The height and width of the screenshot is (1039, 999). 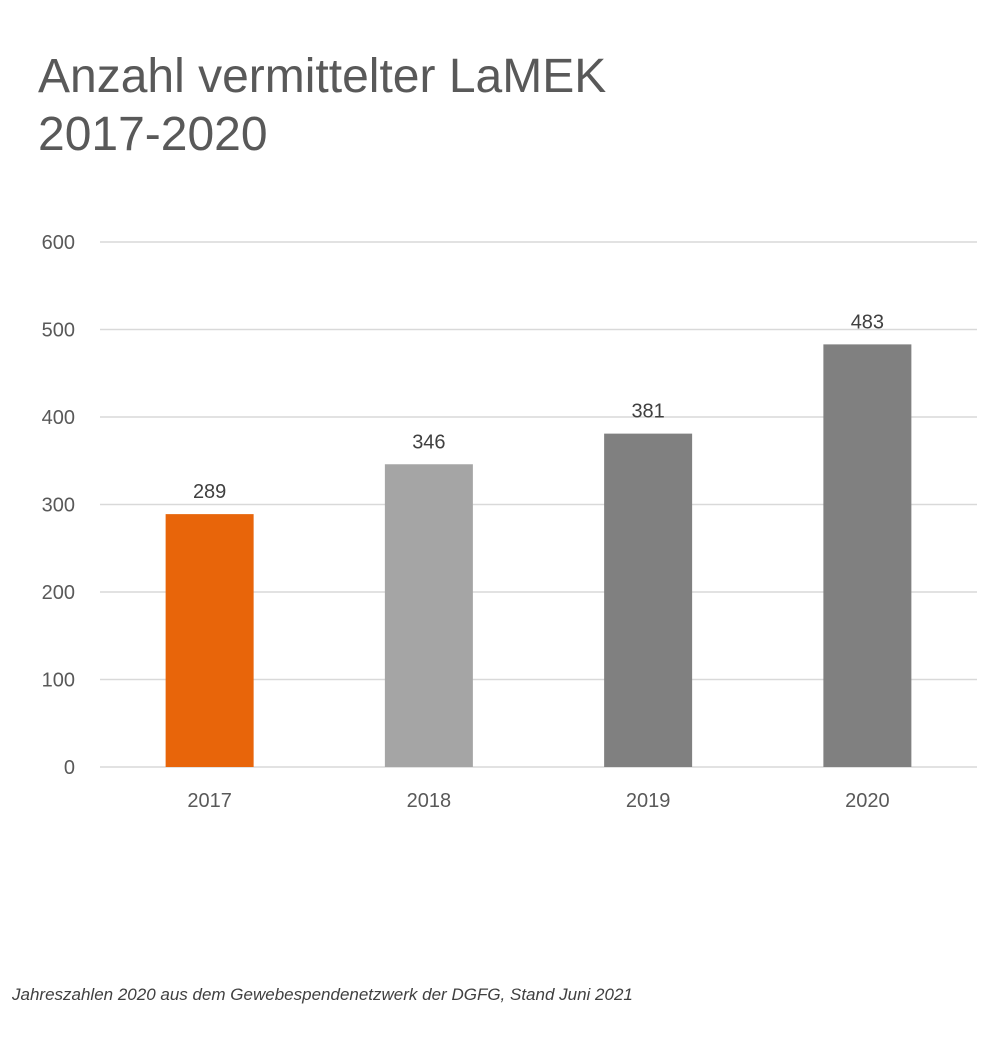 I want to click on y-tick-label: 600, so click(x=58, y=243).